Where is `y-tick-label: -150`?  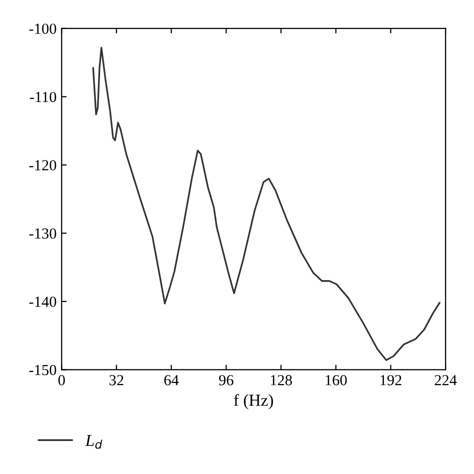
y-tick-label: -150 is located at coordinates (42, 370).